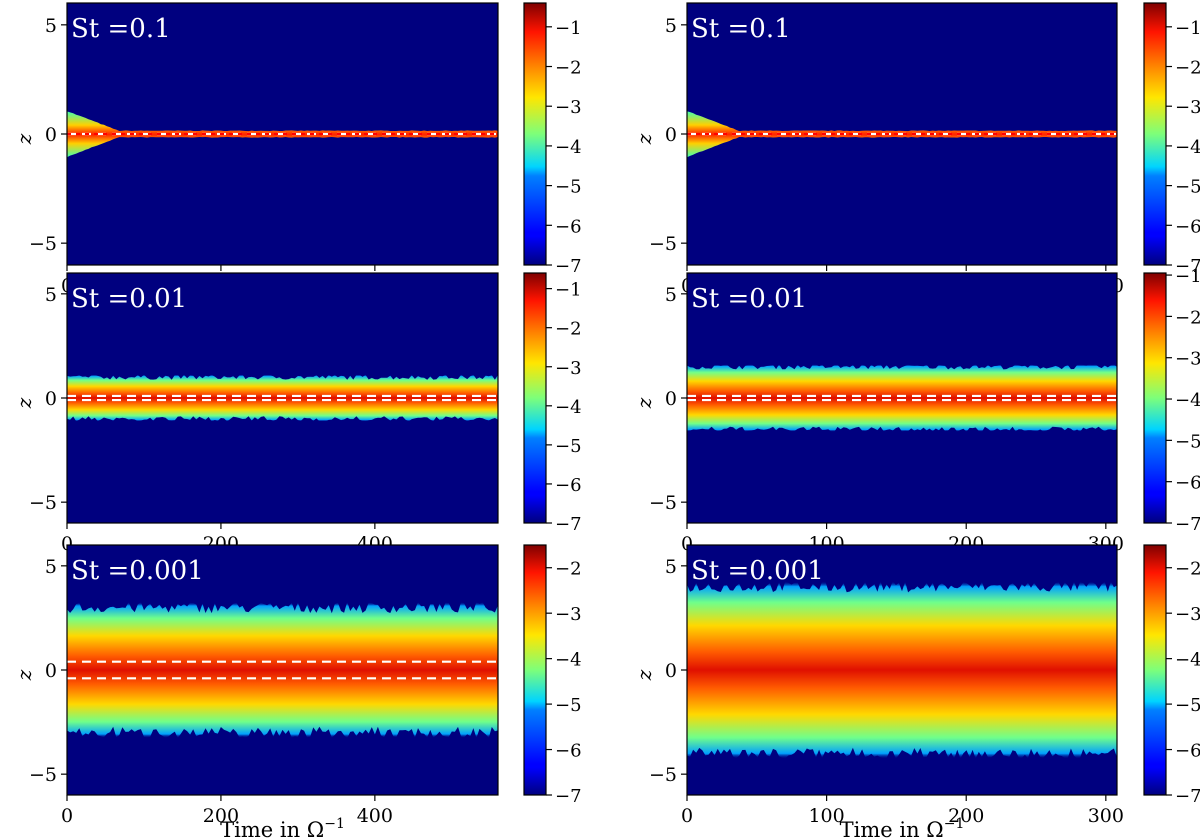 The width and height of the screenshot is (1200, 839). What do you see at coordinates (1106, 816) in the screenshot?
I see `x-tick-label: 300` at bounding box center [1106, 816].